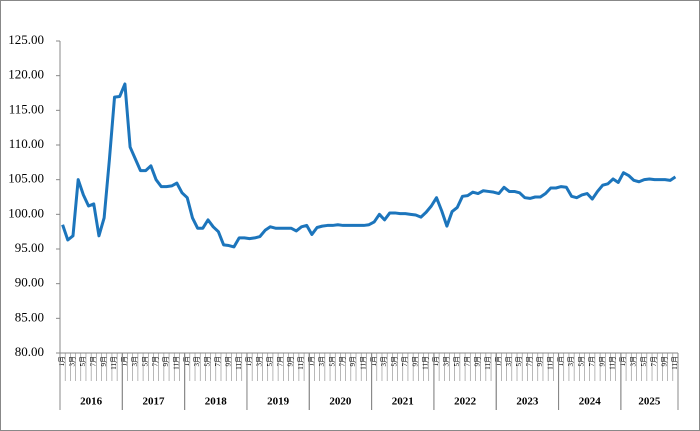 The height and width of the screenshot is (431, 700). Describe the element at coordinates (26, 39) in the screenshot. I see `y-tick-label: 125.00` at that location.